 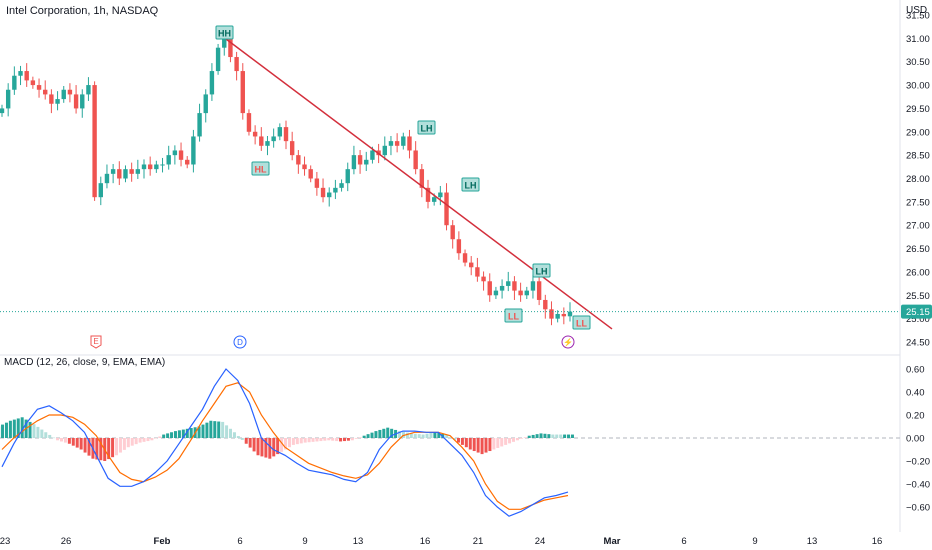 What do you see at coordinates (918, 202) in the screenshot?
I see `price-tick-label: 27.50` at bounding box center [918, 202].